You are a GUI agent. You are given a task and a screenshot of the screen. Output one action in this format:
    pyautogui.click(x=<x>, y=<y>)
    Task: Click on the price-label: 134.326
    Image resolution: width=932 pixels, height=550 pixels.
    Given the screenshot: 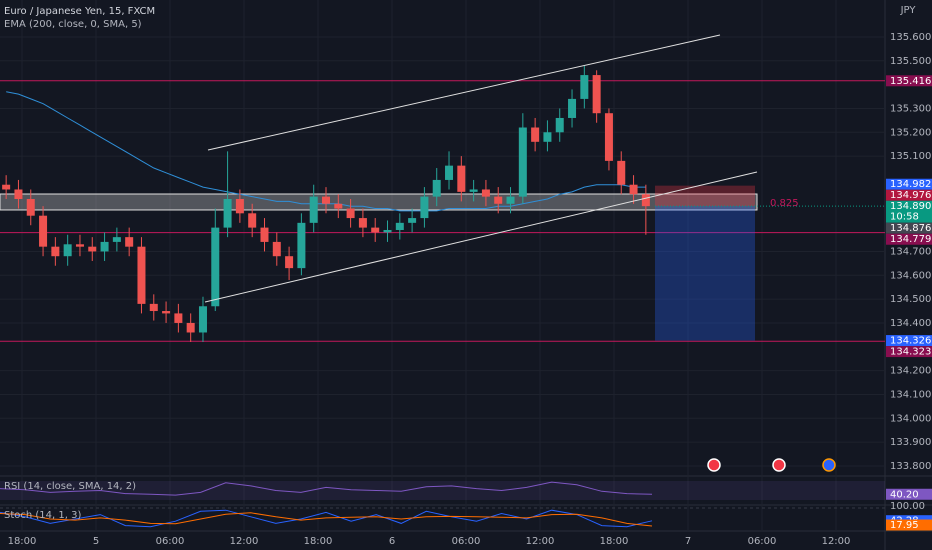 What is the action you would take?
    pyautogui.click(x=910, y=341)
    